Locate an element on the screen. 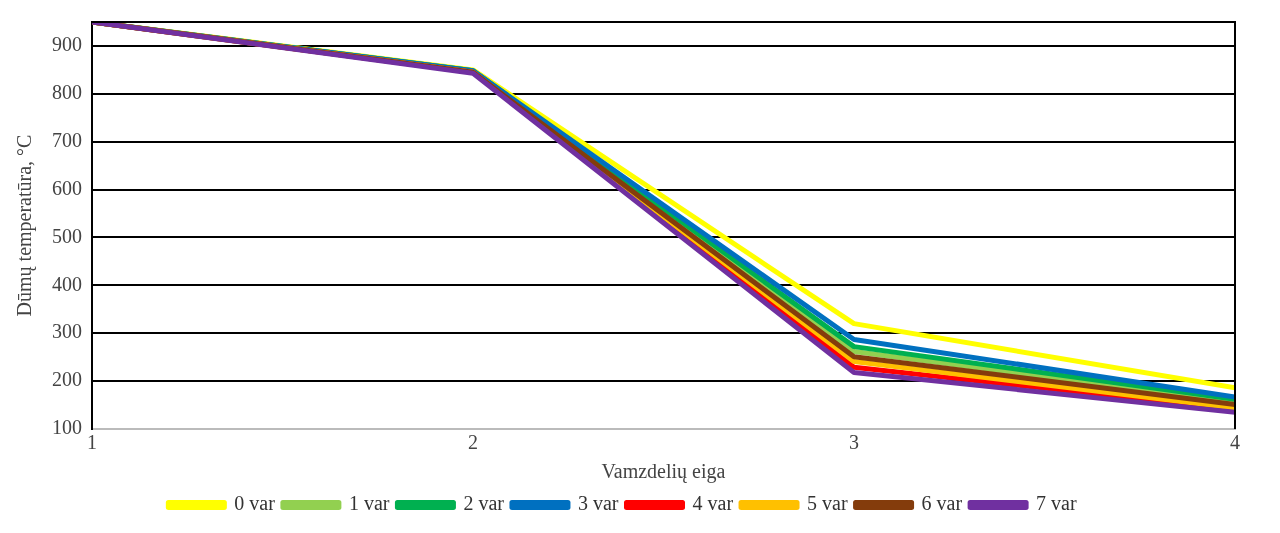  y-tick-label: 800 is located at coordinates (67, 92).